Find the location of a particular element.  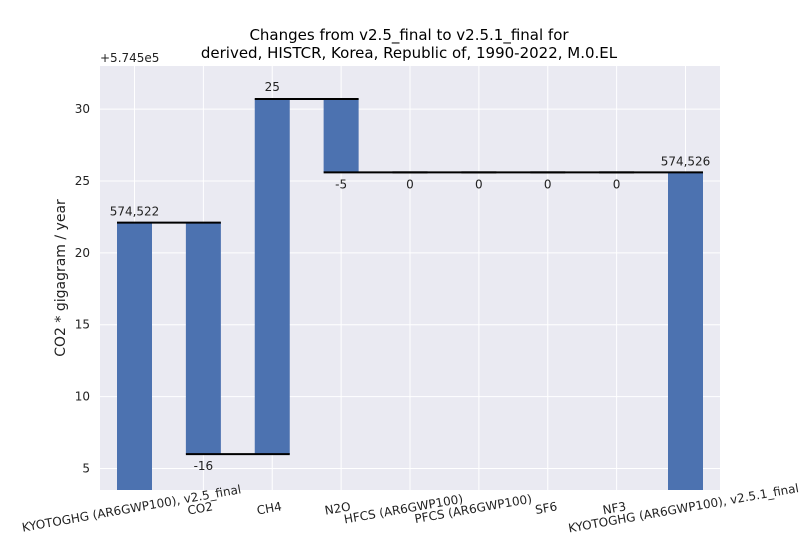

y-tick-label: 10 is located at coordinates (82, 397).